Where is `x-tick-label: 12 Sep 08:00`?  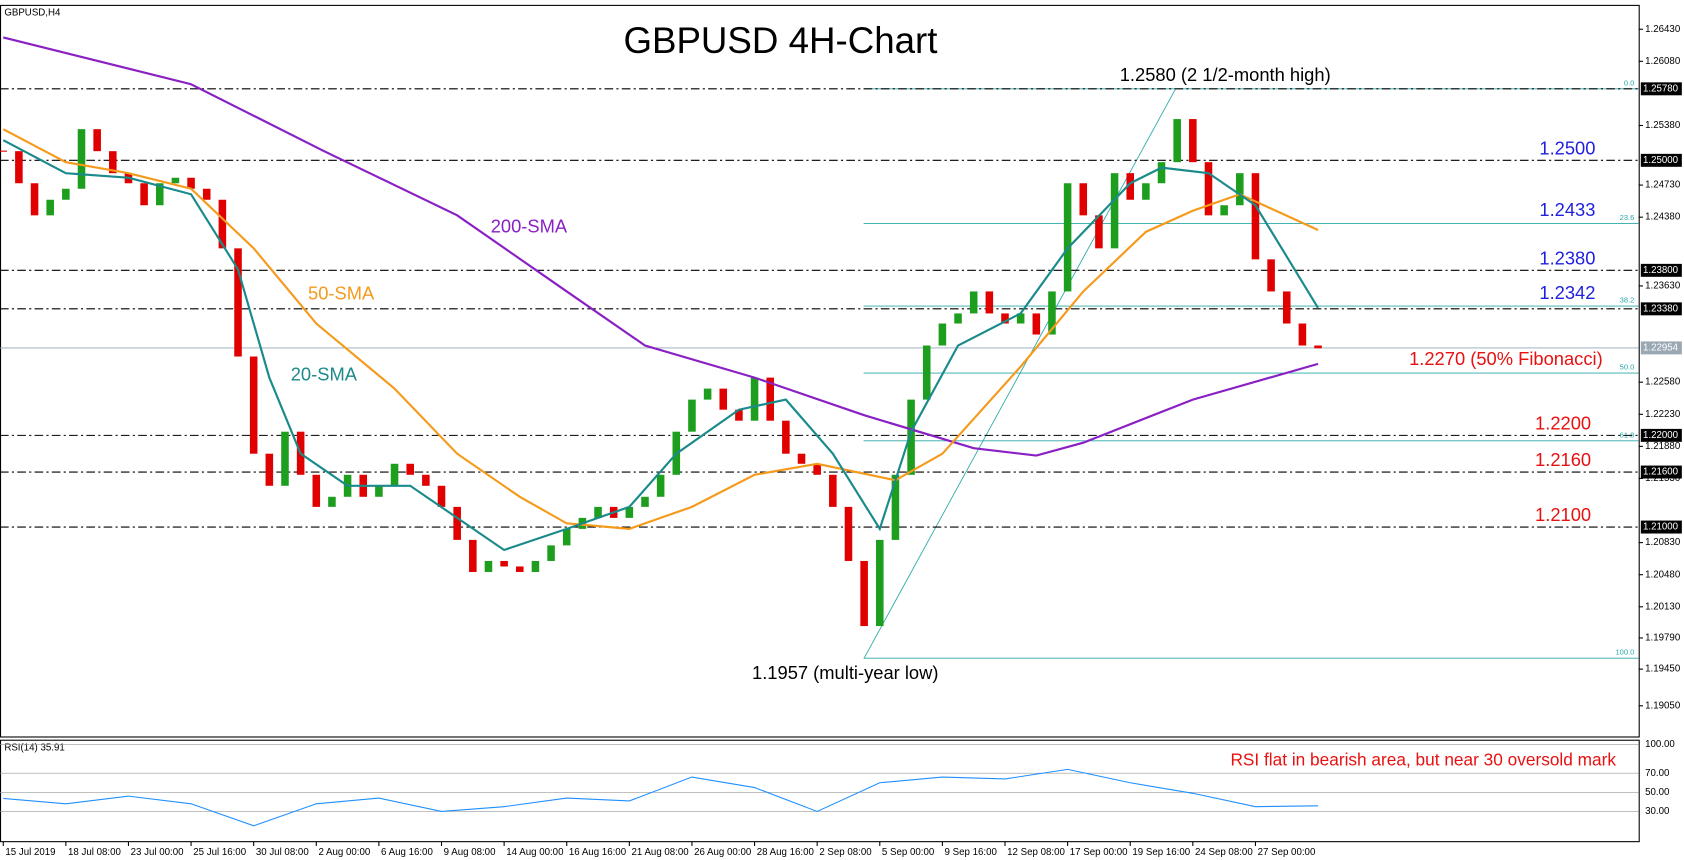
x-tick-label: 12 Sep 08:00 is located at coordinates (1036, 852).